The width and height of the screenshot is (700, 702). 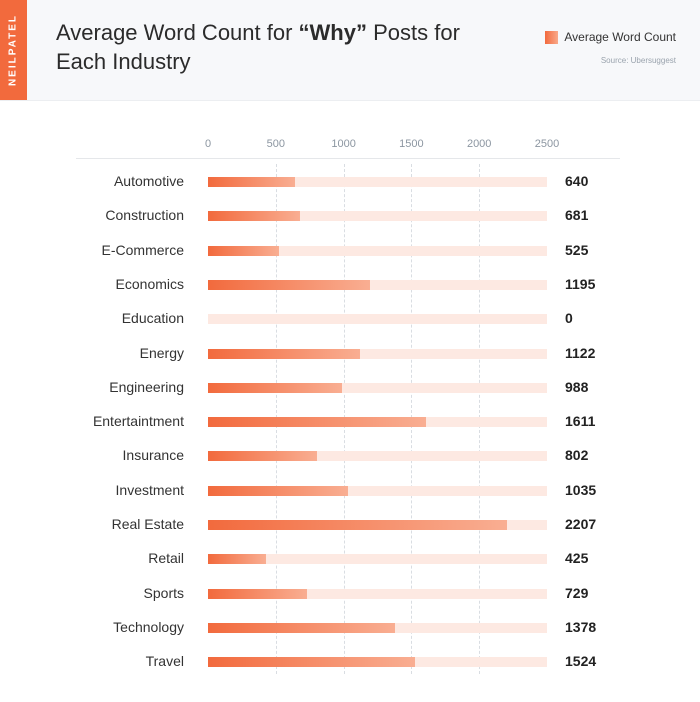 I want to click on chart-title-emphasis: “Why”, so click(x=332, y=32).